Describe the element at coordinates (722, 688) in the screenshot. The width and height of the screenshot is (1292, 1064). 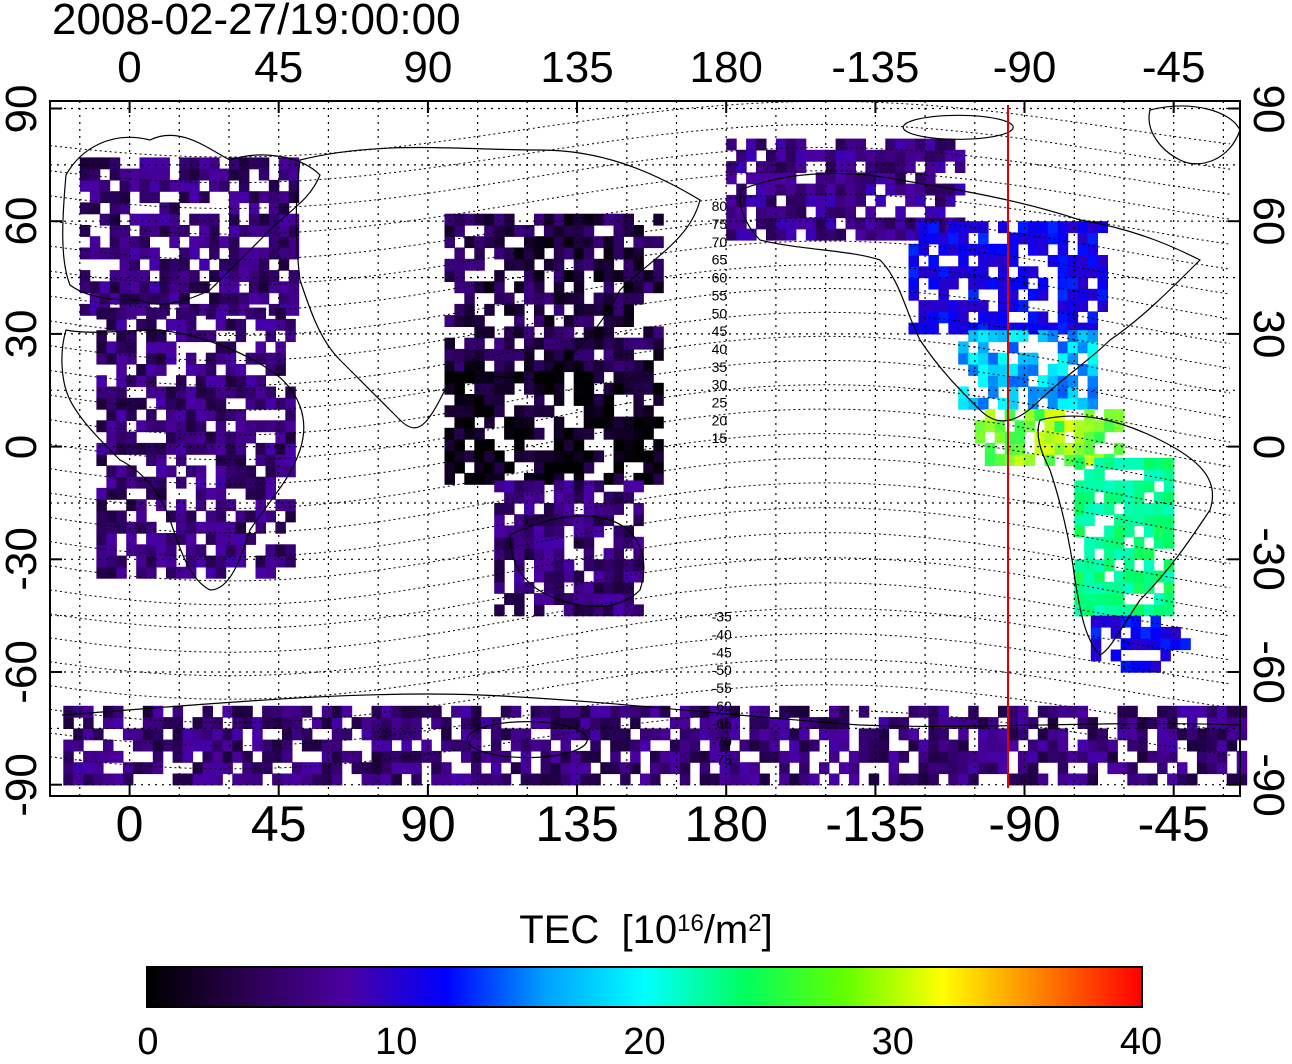
I see `contour-label: -55` at that location.